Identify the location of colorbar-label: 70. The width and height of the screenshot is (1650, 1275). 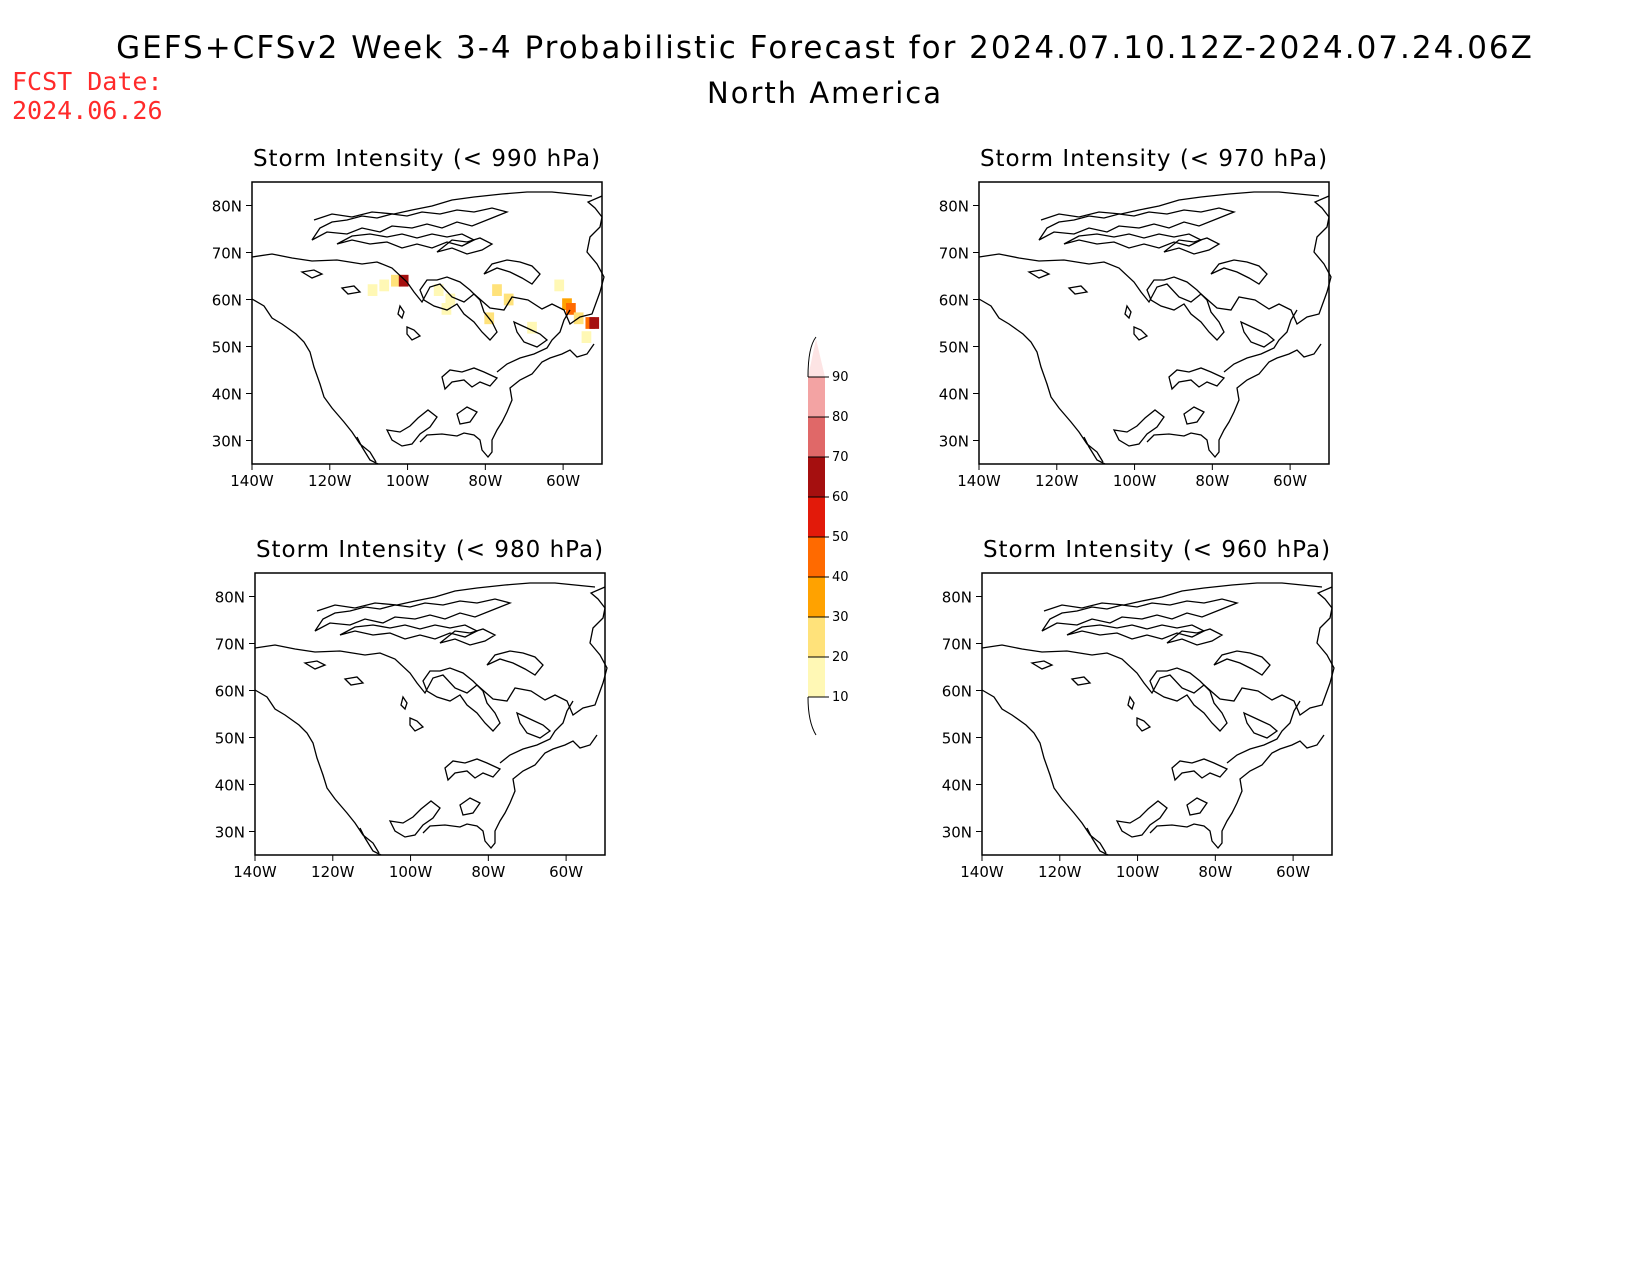
(840, 457).